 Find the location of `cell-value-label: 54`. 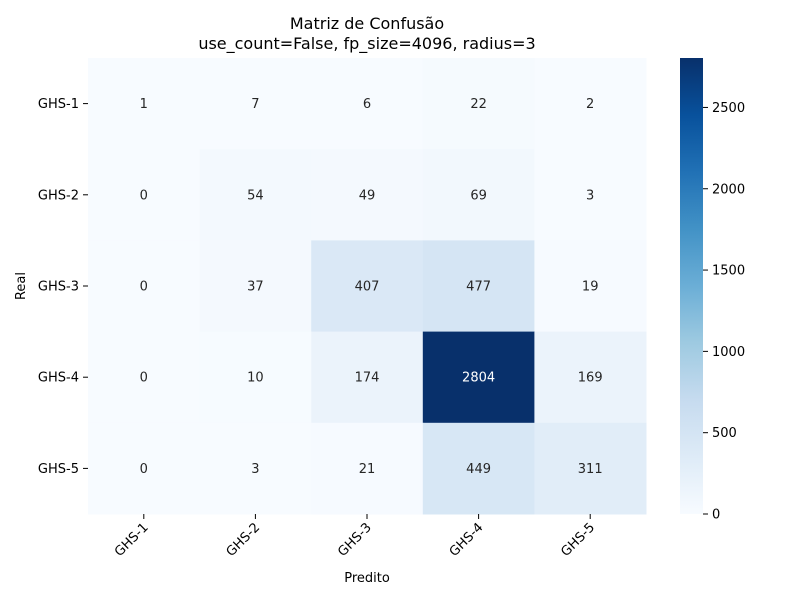

cell-value-label: 54 is located at coordinates (255, 195).